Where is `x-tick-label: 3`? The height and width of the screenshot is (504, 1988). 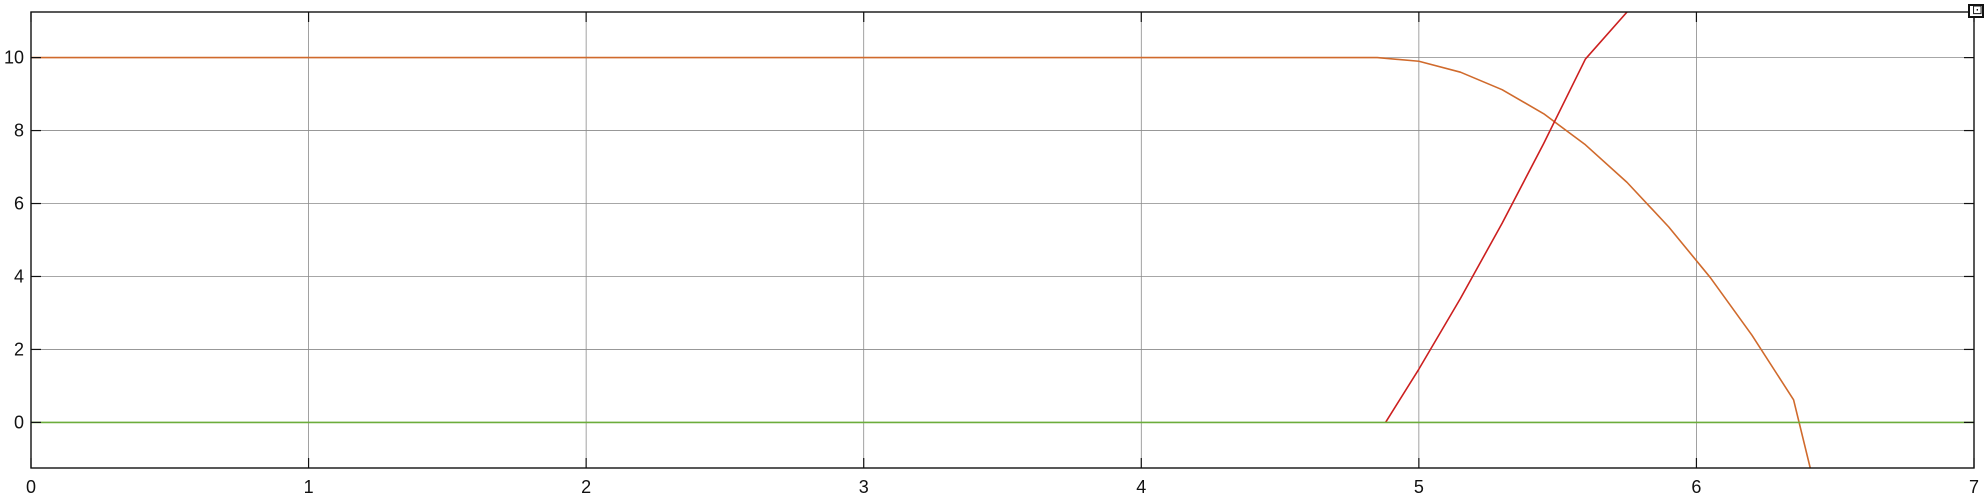 x-tick-label: 3 is located at coordinates (864, 487).